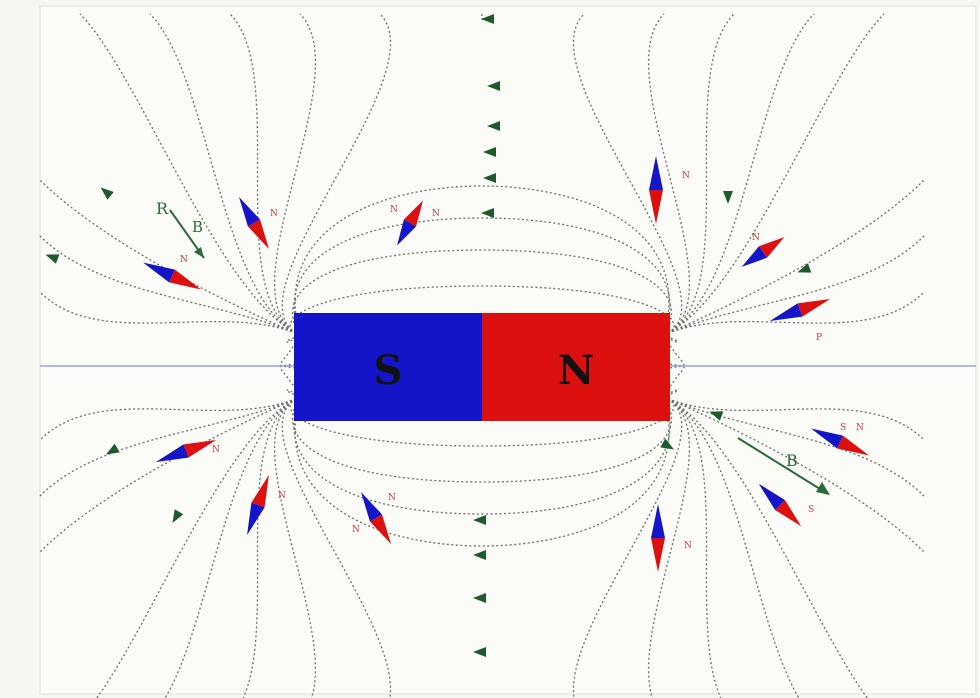  I want to click on needle-label: P, so click(819, 338).